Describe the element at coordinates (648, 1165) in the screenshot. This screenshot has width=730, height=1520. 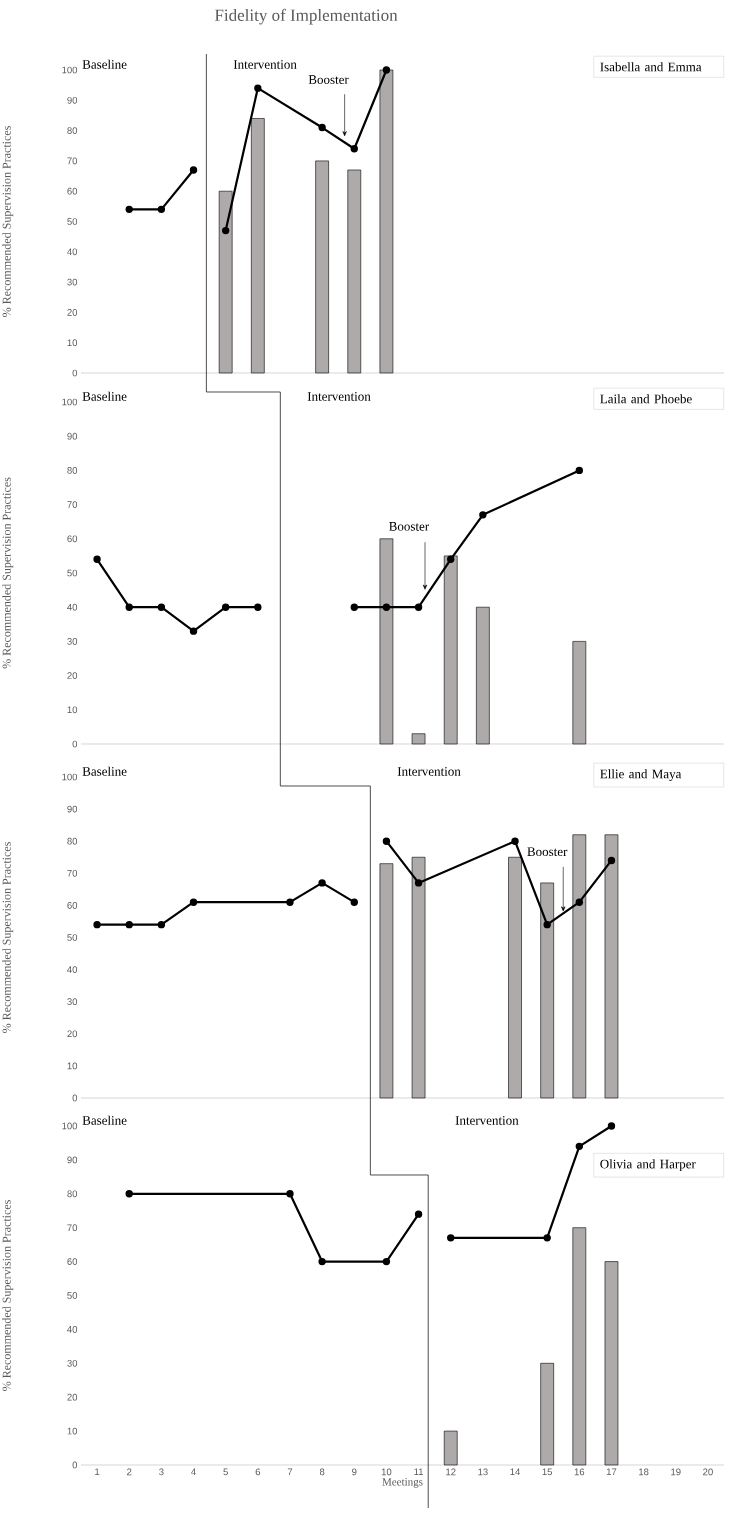
I see `text: Olivia and Harper` at that location.